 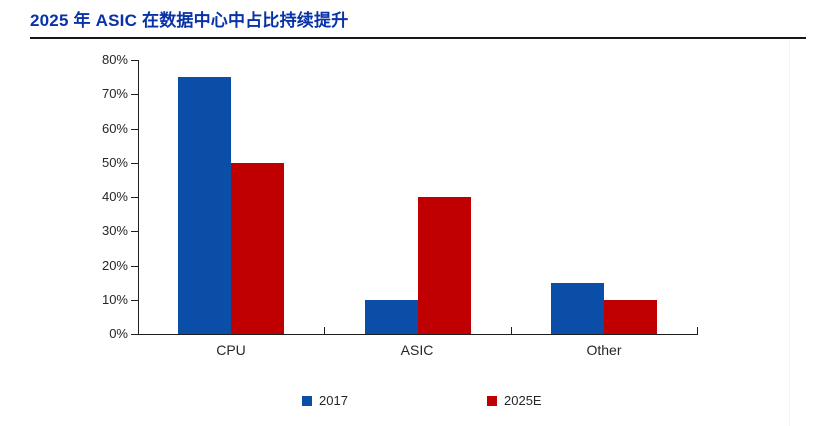 What do you see at coordinates (114, 128) in the screenshot?
I see `y-tick-label: 60%` at bounding box center [114, 128].